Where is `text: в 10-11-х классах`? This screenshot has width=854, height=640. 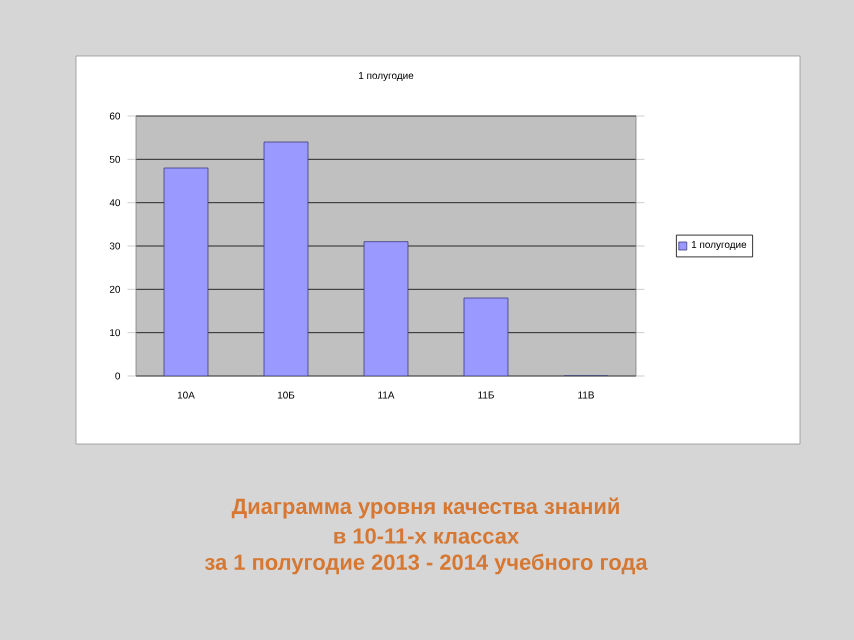
text: в 10-11-х классах is located at coordinates (426, 536).